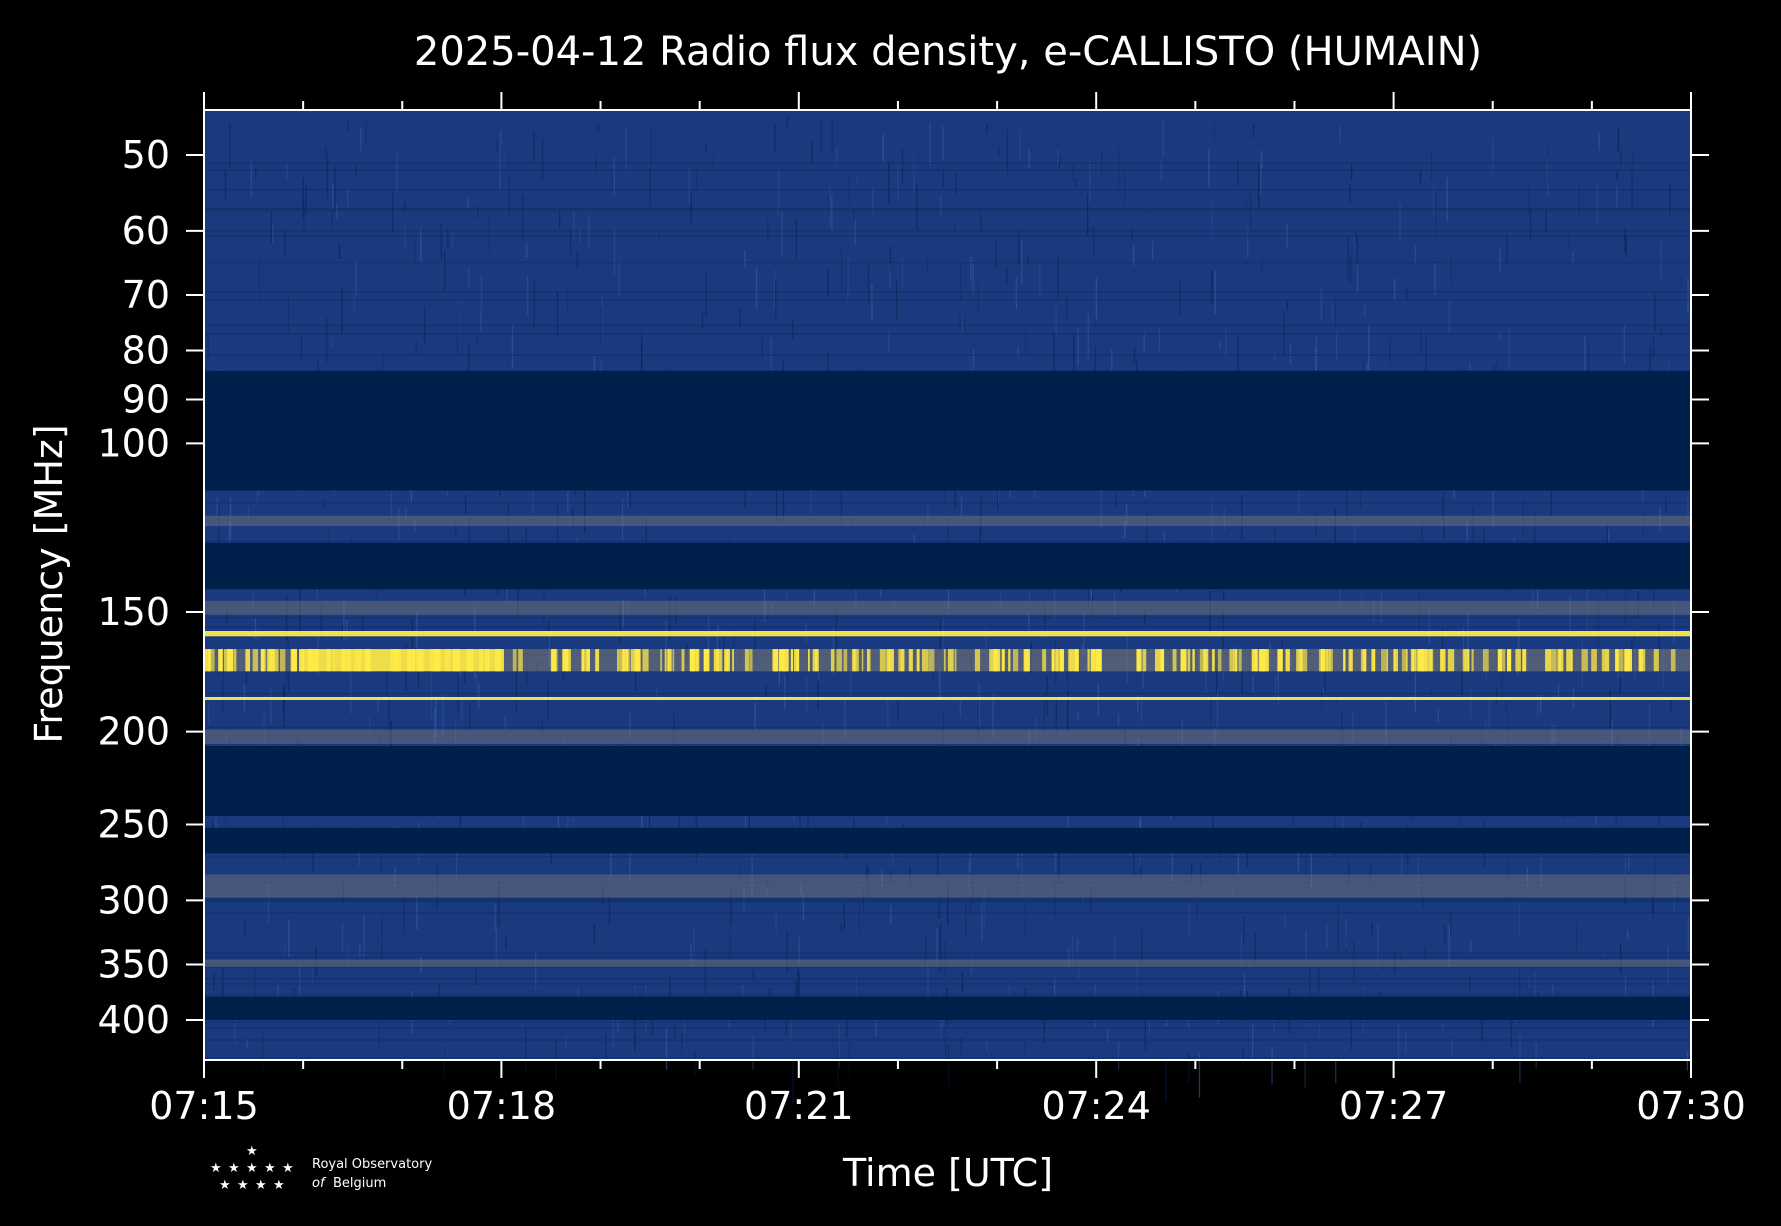 This screenshot has height=1226, width=1781. Describe the element at coordinates (133, 824) in the screenshot. I see `y-tick-label: 250` at that location.